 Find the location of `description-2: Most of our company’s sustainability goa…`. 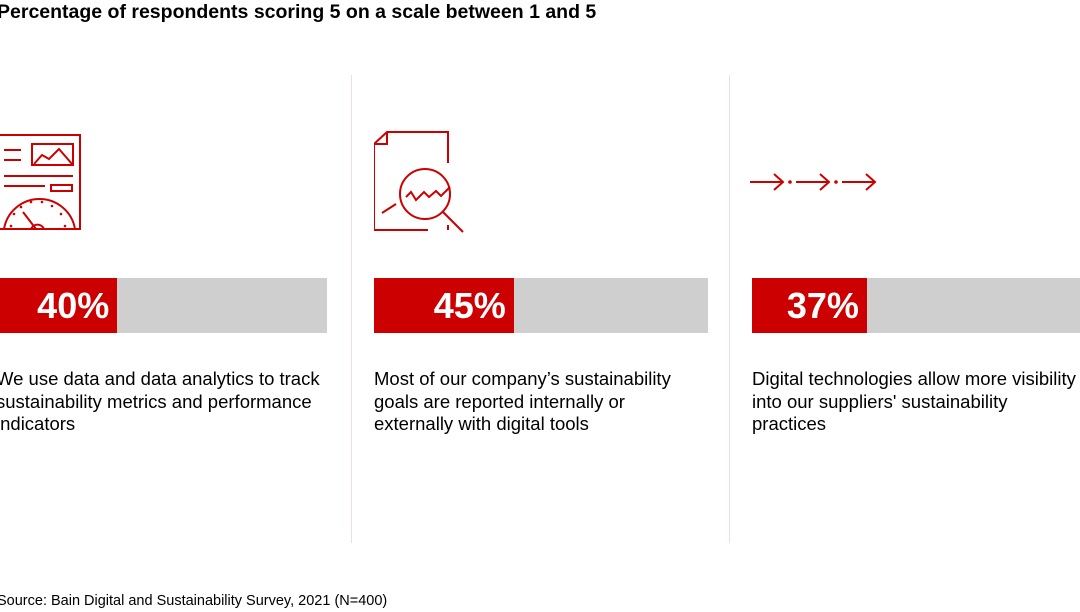

description-2: Most of our company’s sustainability goa… is located at coordinates (522, 401).